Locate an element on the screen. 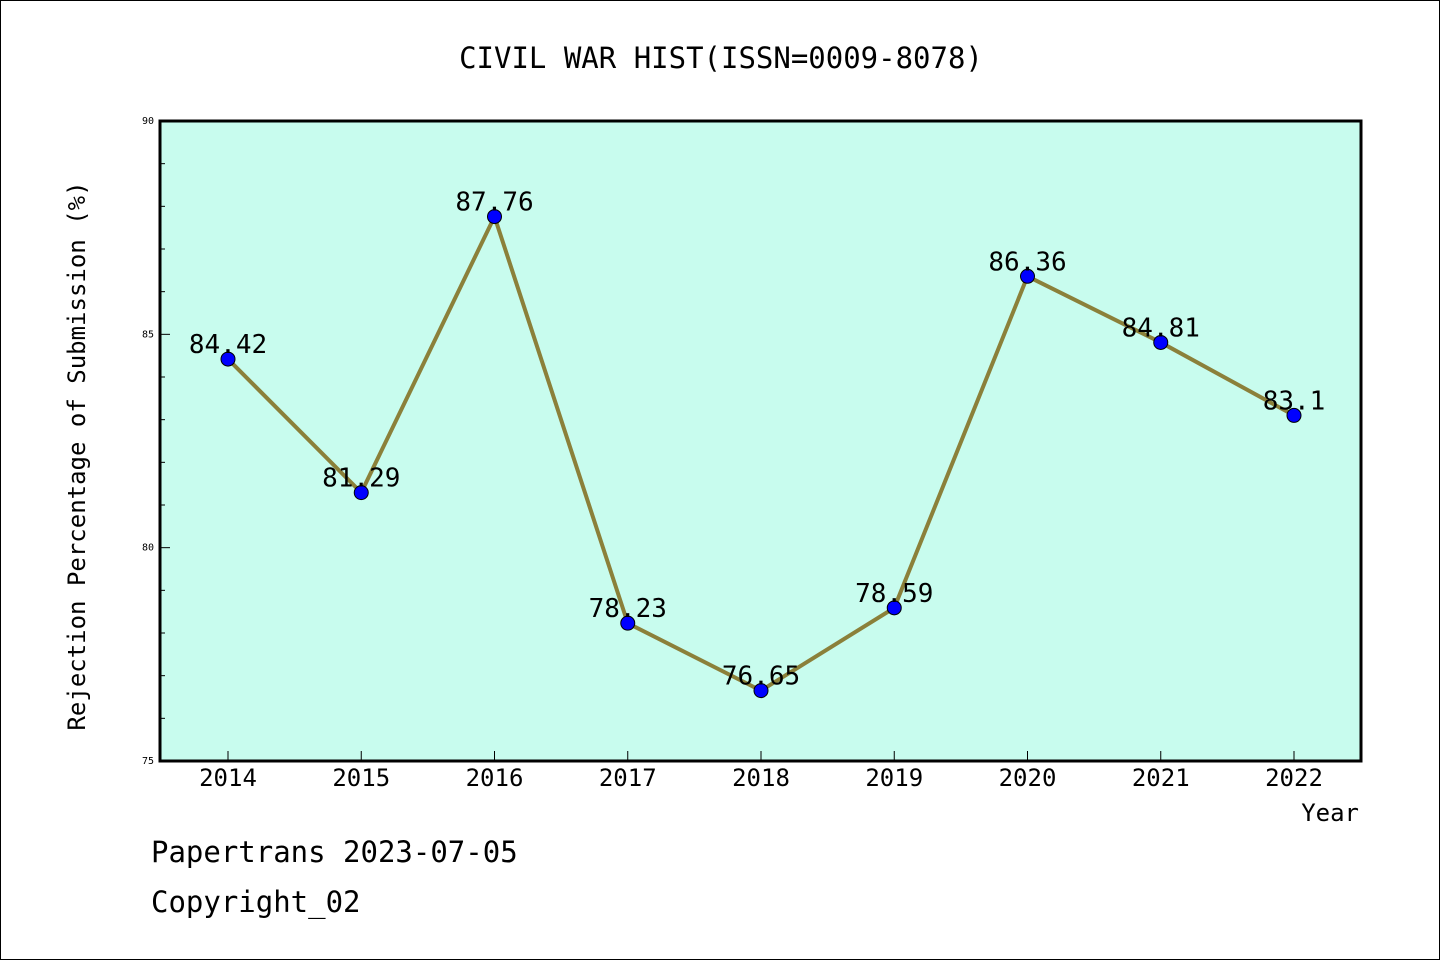 Image resolution: width=1440 pixels, height=960 pixels. y-tick-label: 80 is located at coordinates (148, 548).